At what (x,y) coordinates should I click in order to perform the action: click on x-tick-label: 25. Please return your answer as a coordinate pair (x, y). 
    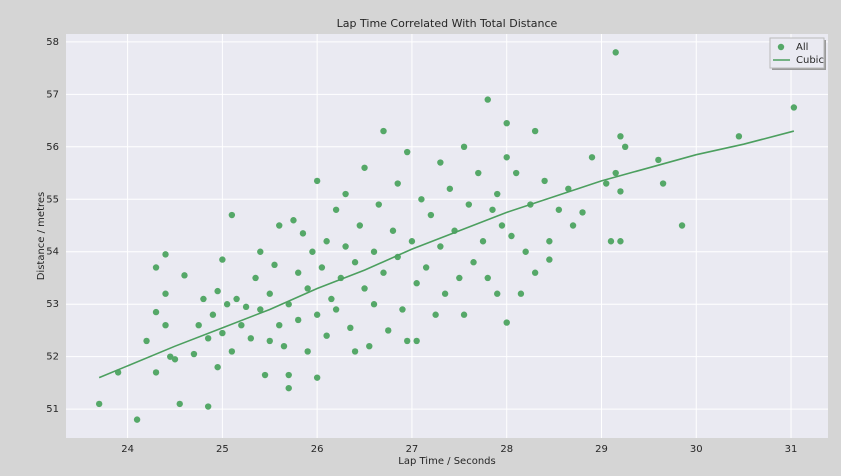
    Looking at the image, I should click on (222, 449).